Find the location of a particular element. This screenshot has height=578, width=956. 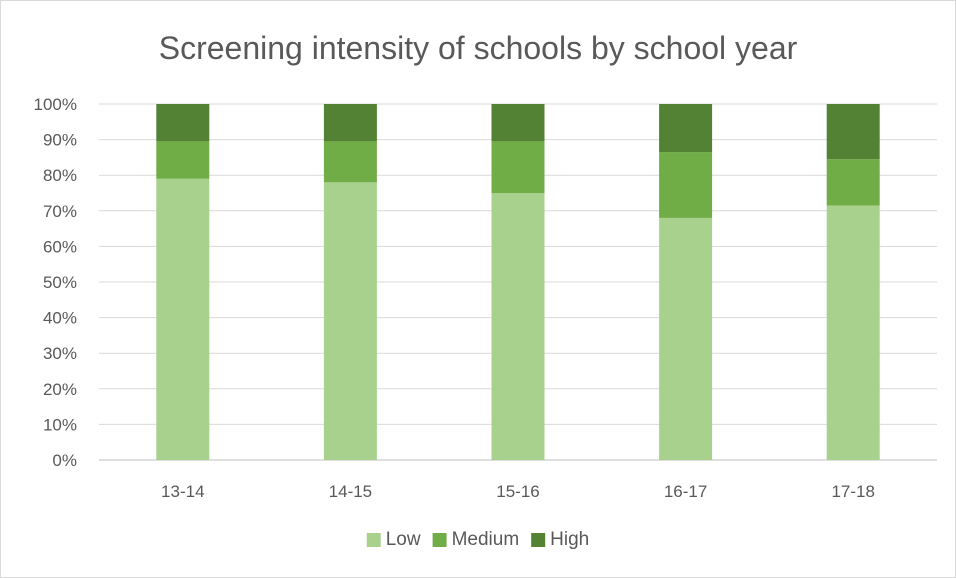

legend-swatch-low is located at coordinates (373, 540).